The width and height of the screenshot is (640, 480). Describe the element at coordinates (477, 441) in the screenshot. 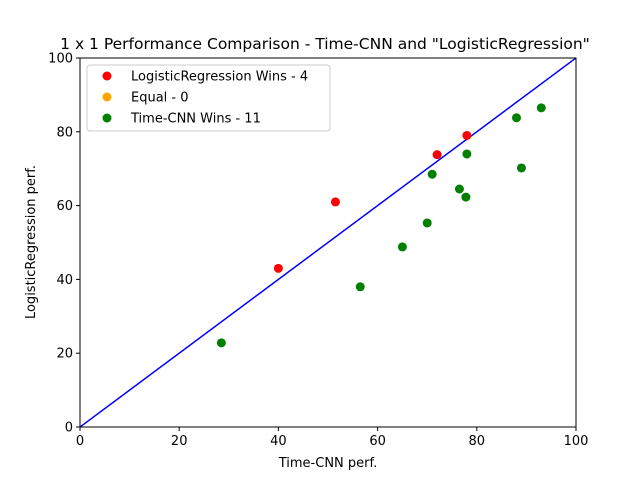

I see `x-tick-label-4: 80` at that location.